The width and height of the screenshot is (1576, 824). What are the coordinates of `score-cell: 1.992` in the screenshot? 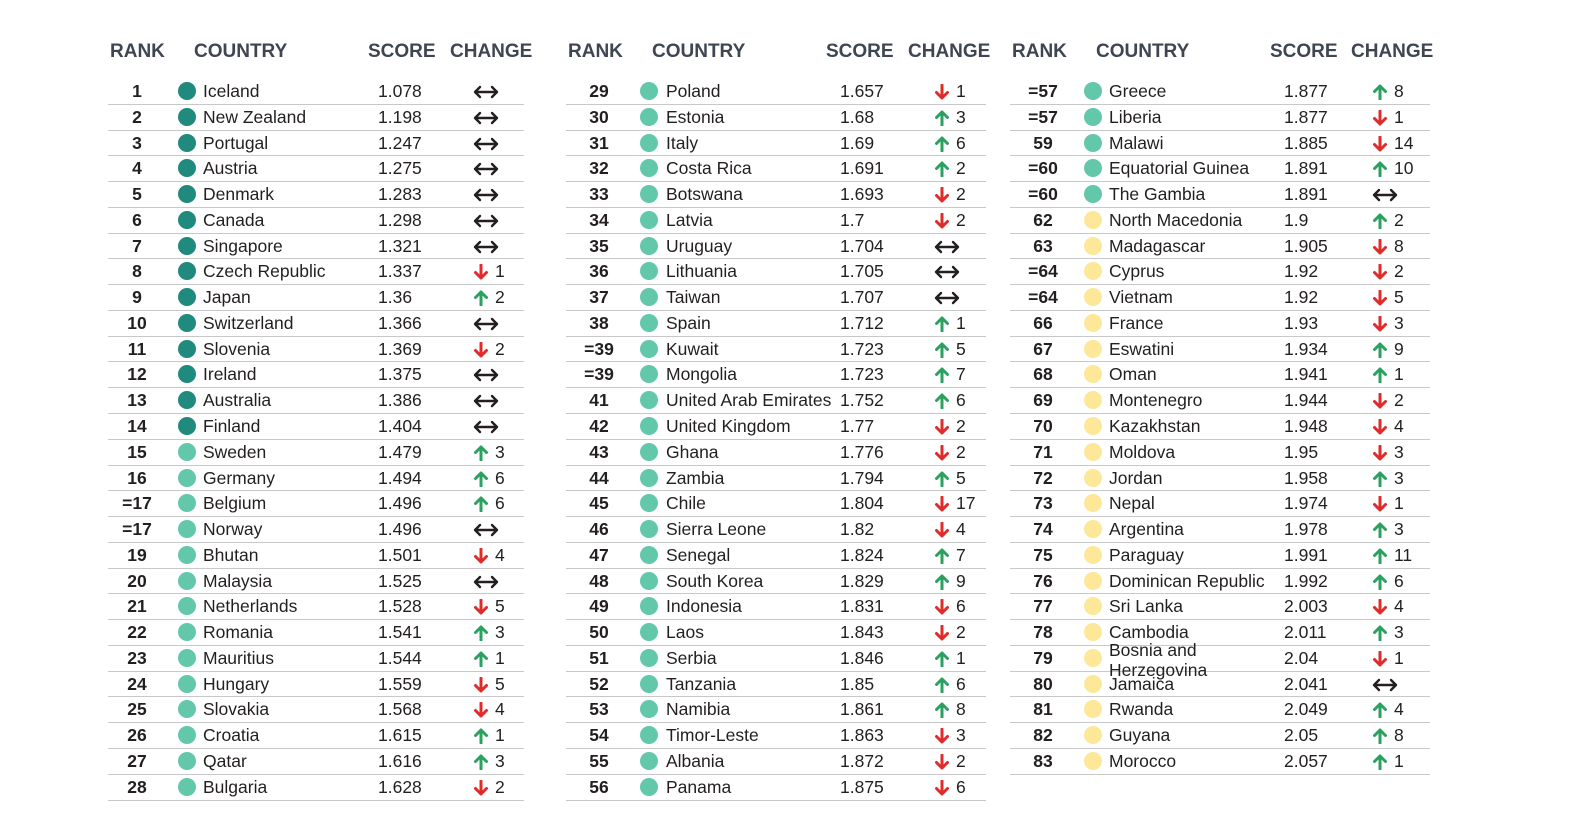 It's located at (1306, 580).